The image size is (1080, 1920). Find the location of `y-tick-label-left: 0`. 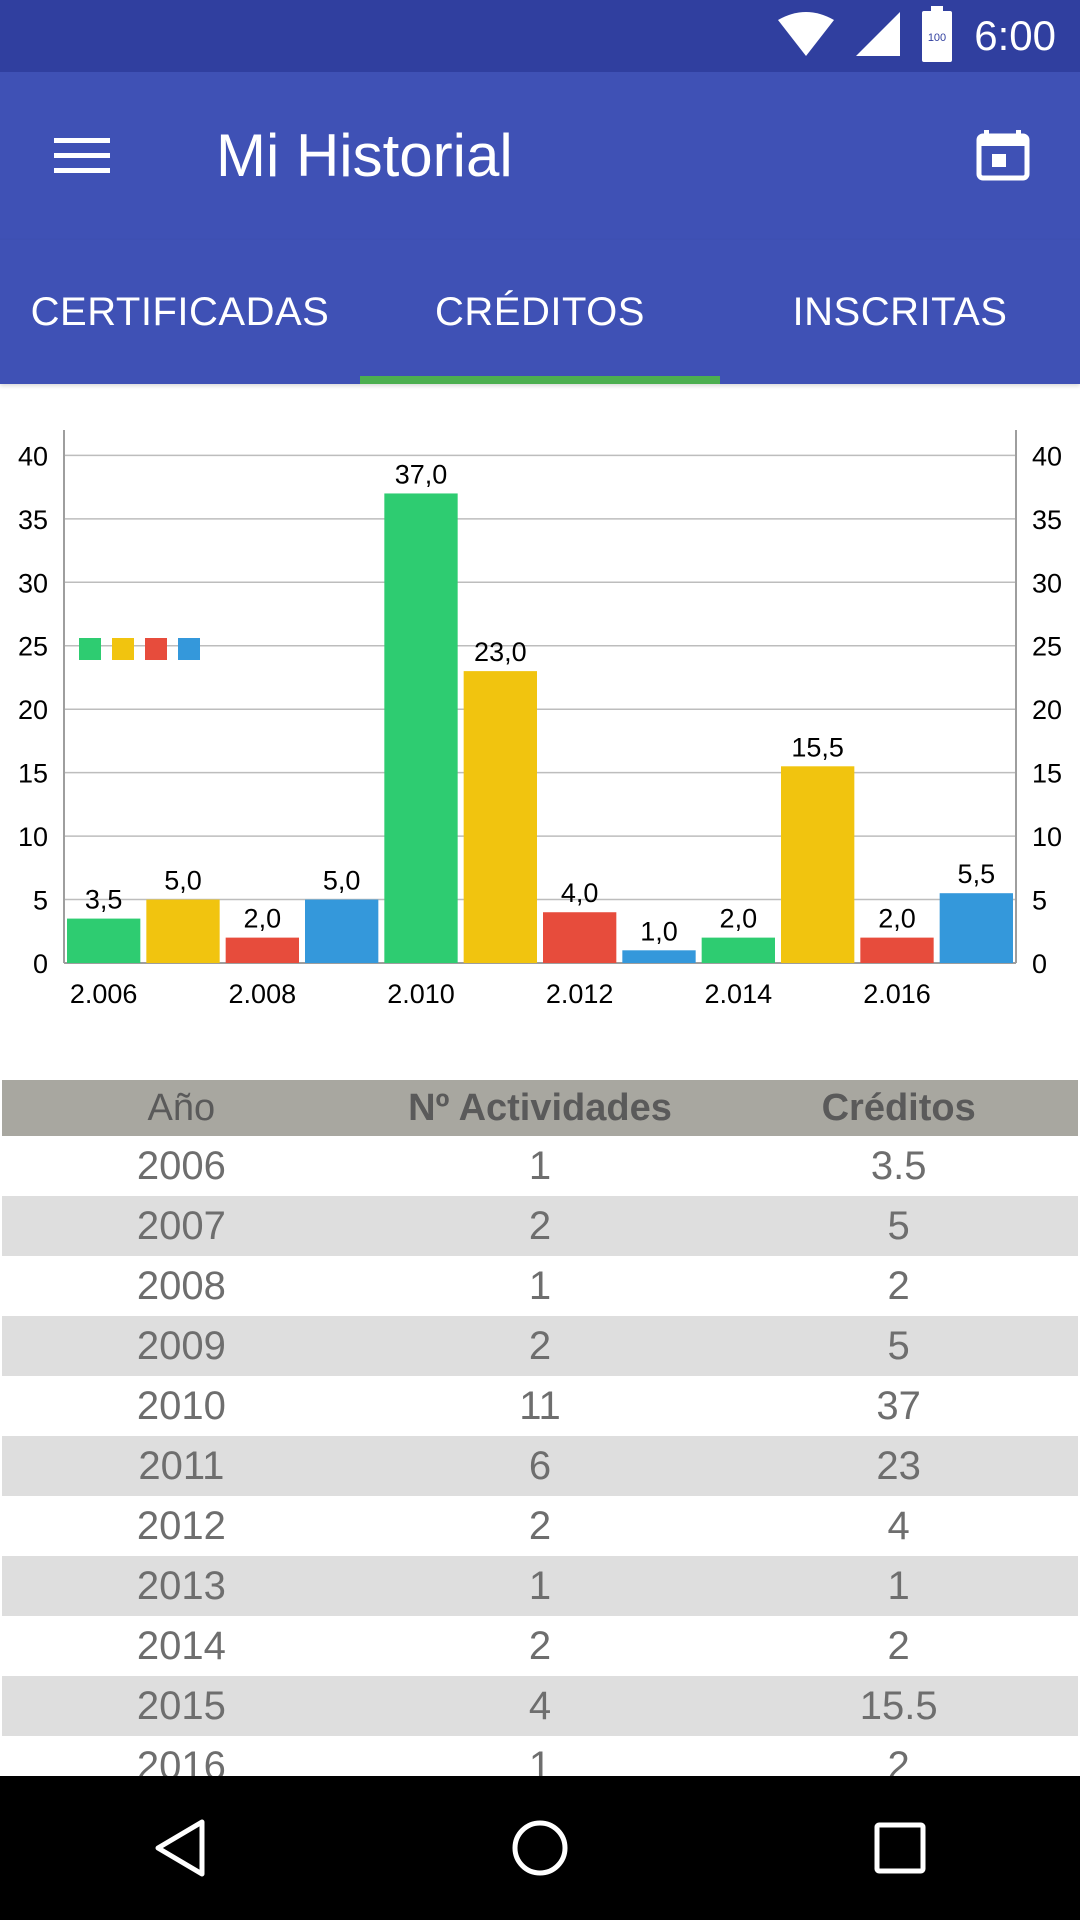

y-tick-label-left: 0 is located at coordinates (40, 964).